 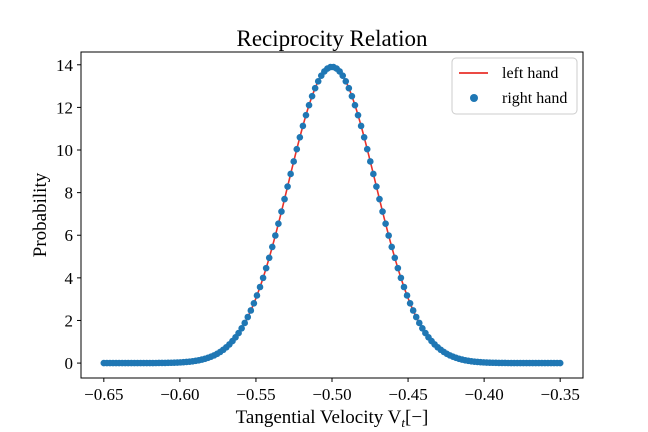 I want to click on x-tick-label: −0.65, so click(x=103, y=394).